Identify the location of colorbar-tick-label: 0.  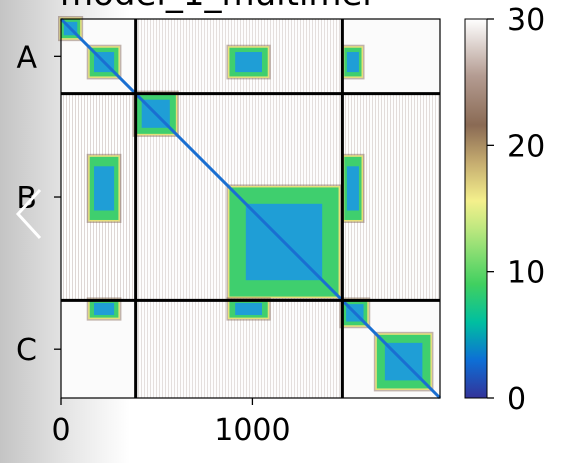
(516, 399).